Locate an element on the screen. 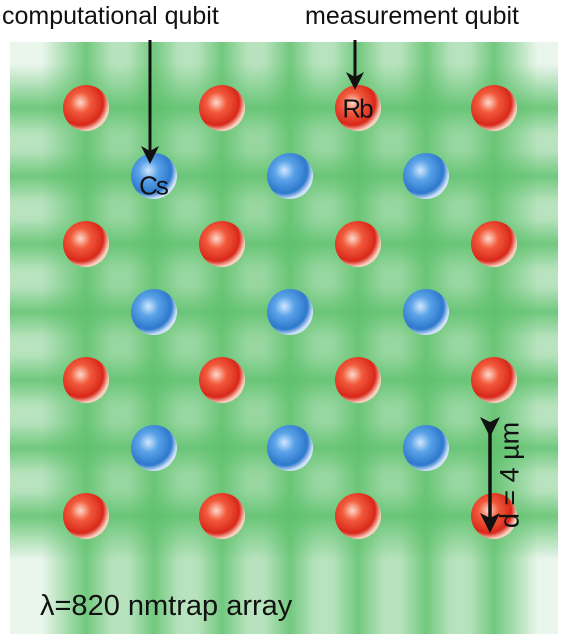  rb-atom-label: Rb is located at coordinates (357, 108).